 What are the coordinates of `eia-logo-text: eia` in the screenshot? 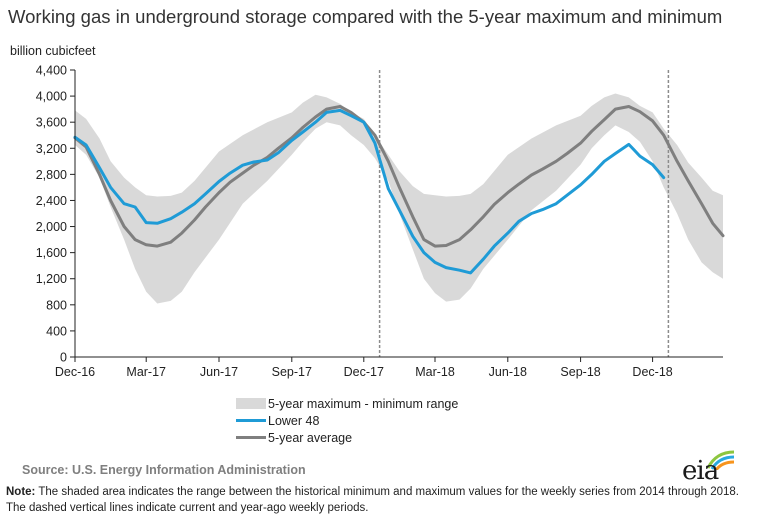 It's located at (700, 471).